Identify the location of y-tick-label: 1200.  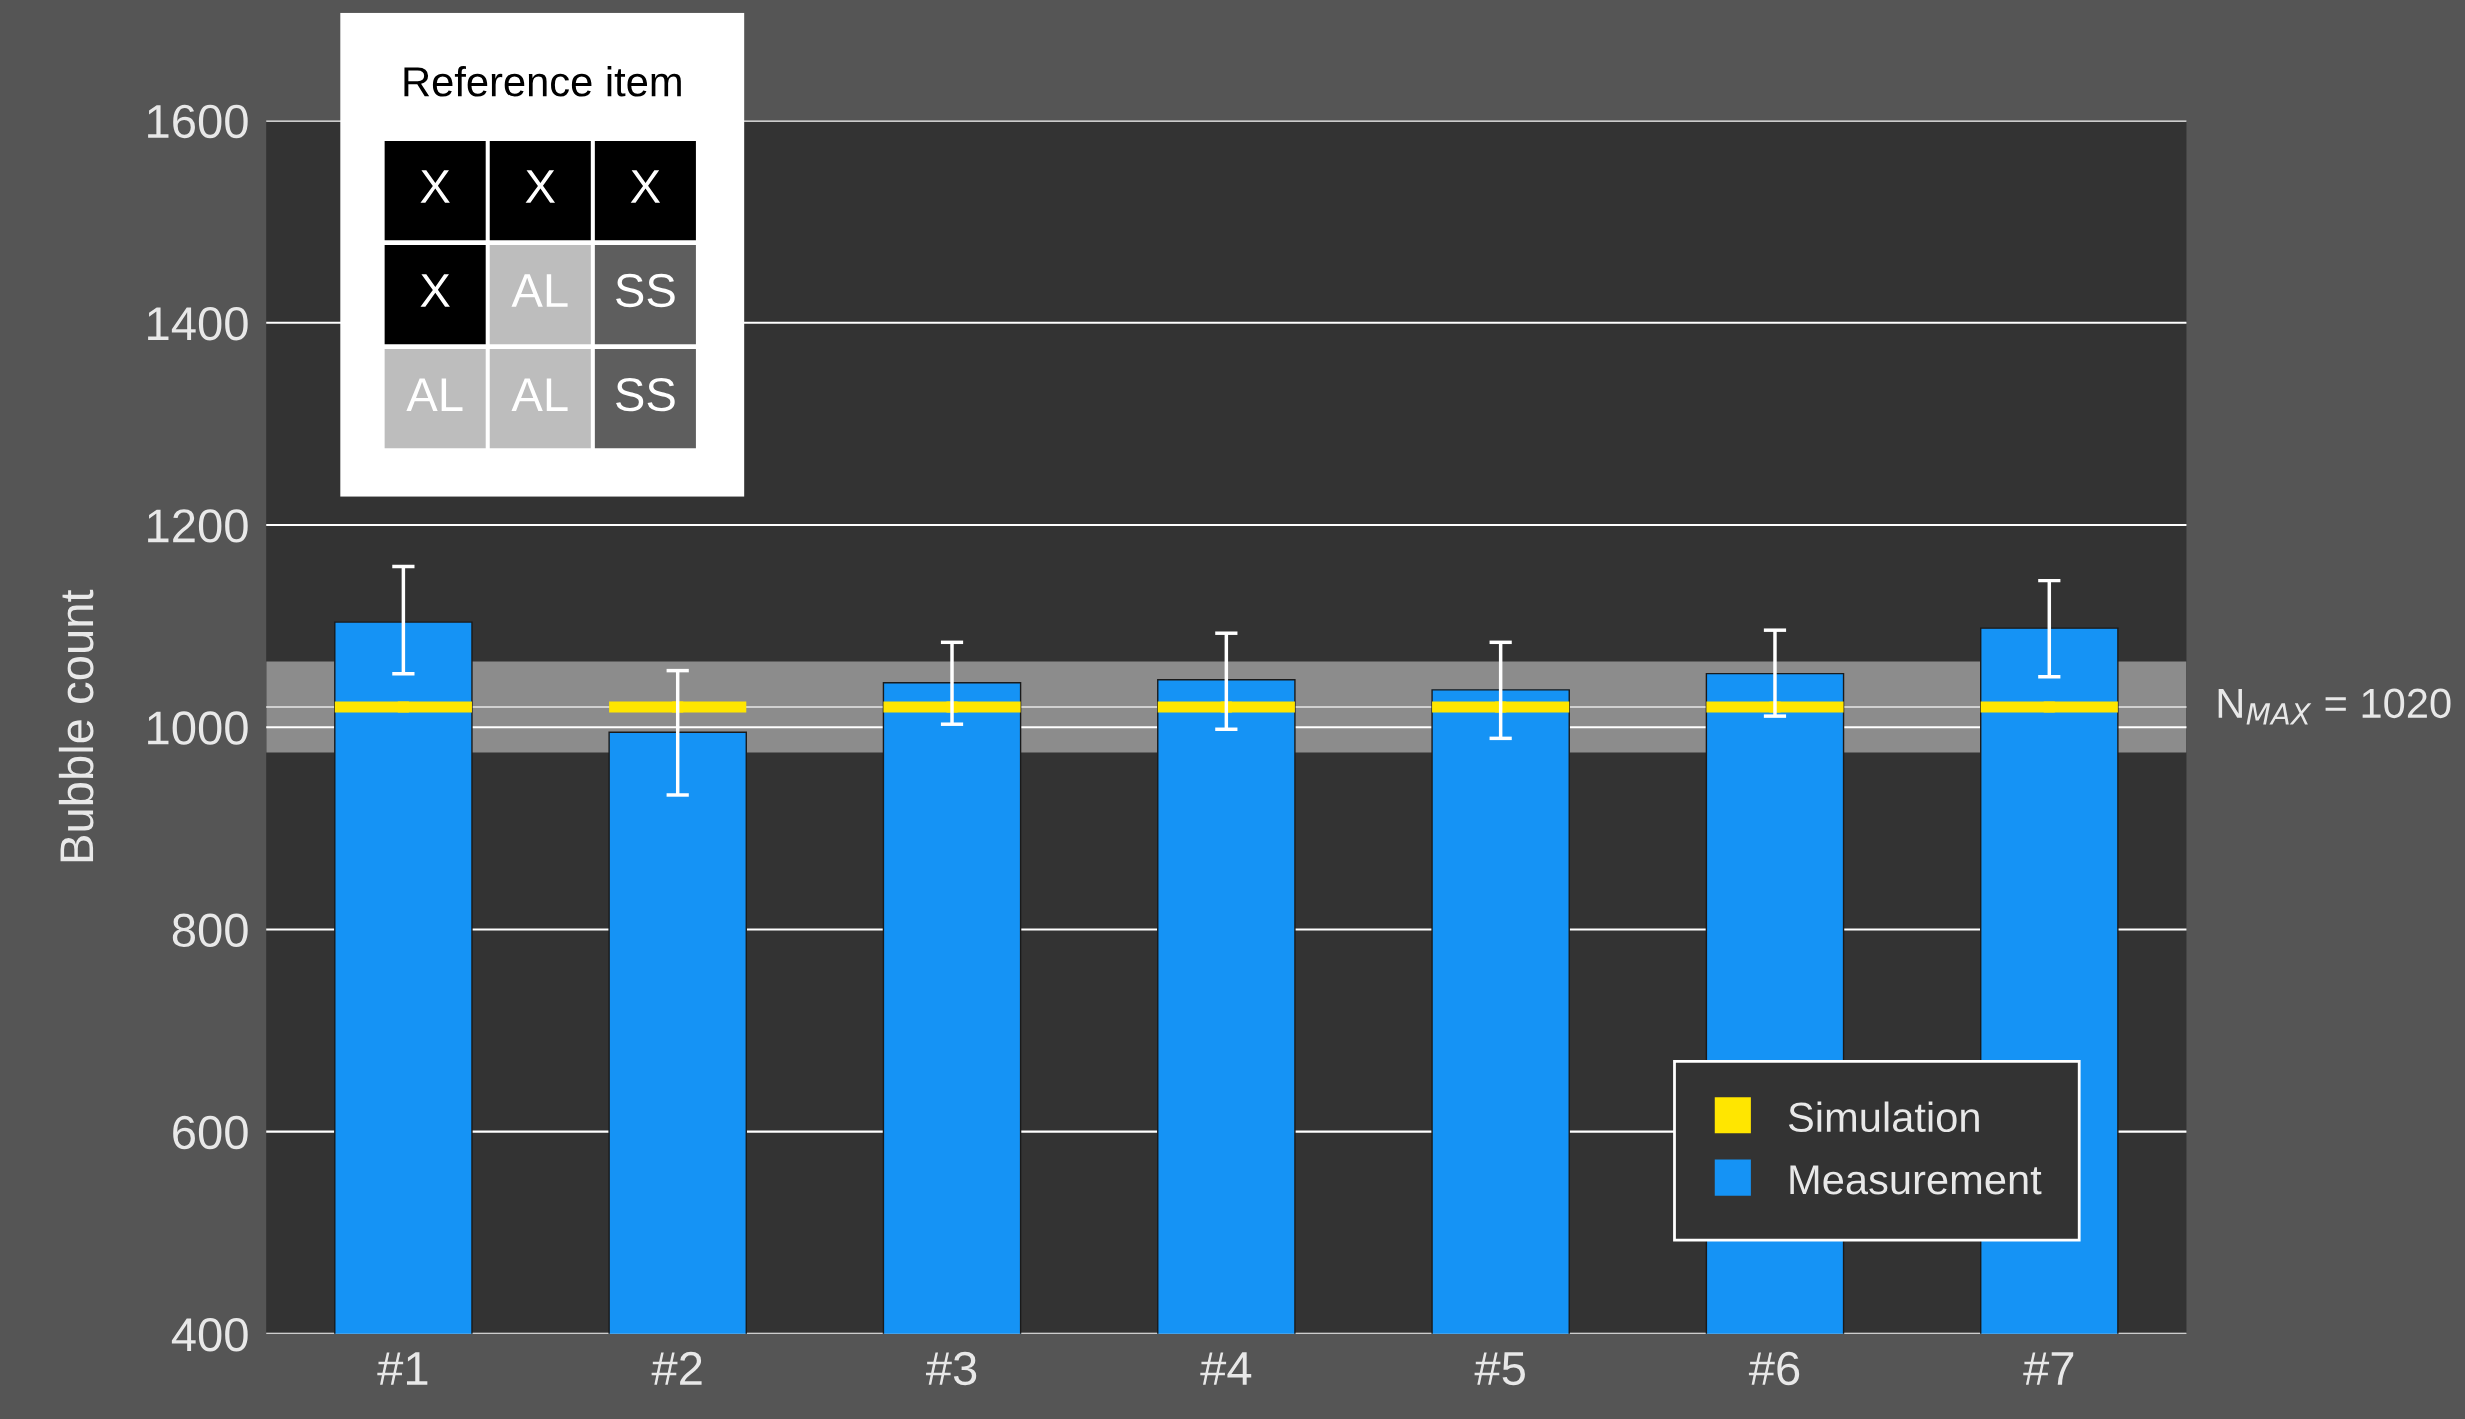
(198, 526).